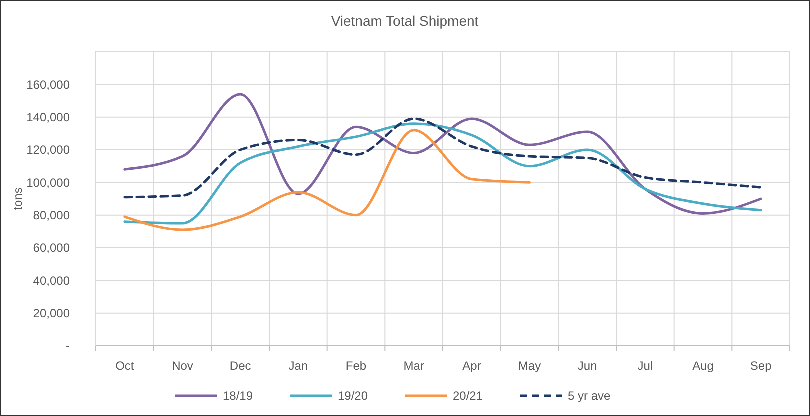 The image size is (810, 416). What do you see at coordinates (405, 21) in the screenshot?
I see `chart-title: Vietnam Total Shipment` at bounding box center [405, 21].